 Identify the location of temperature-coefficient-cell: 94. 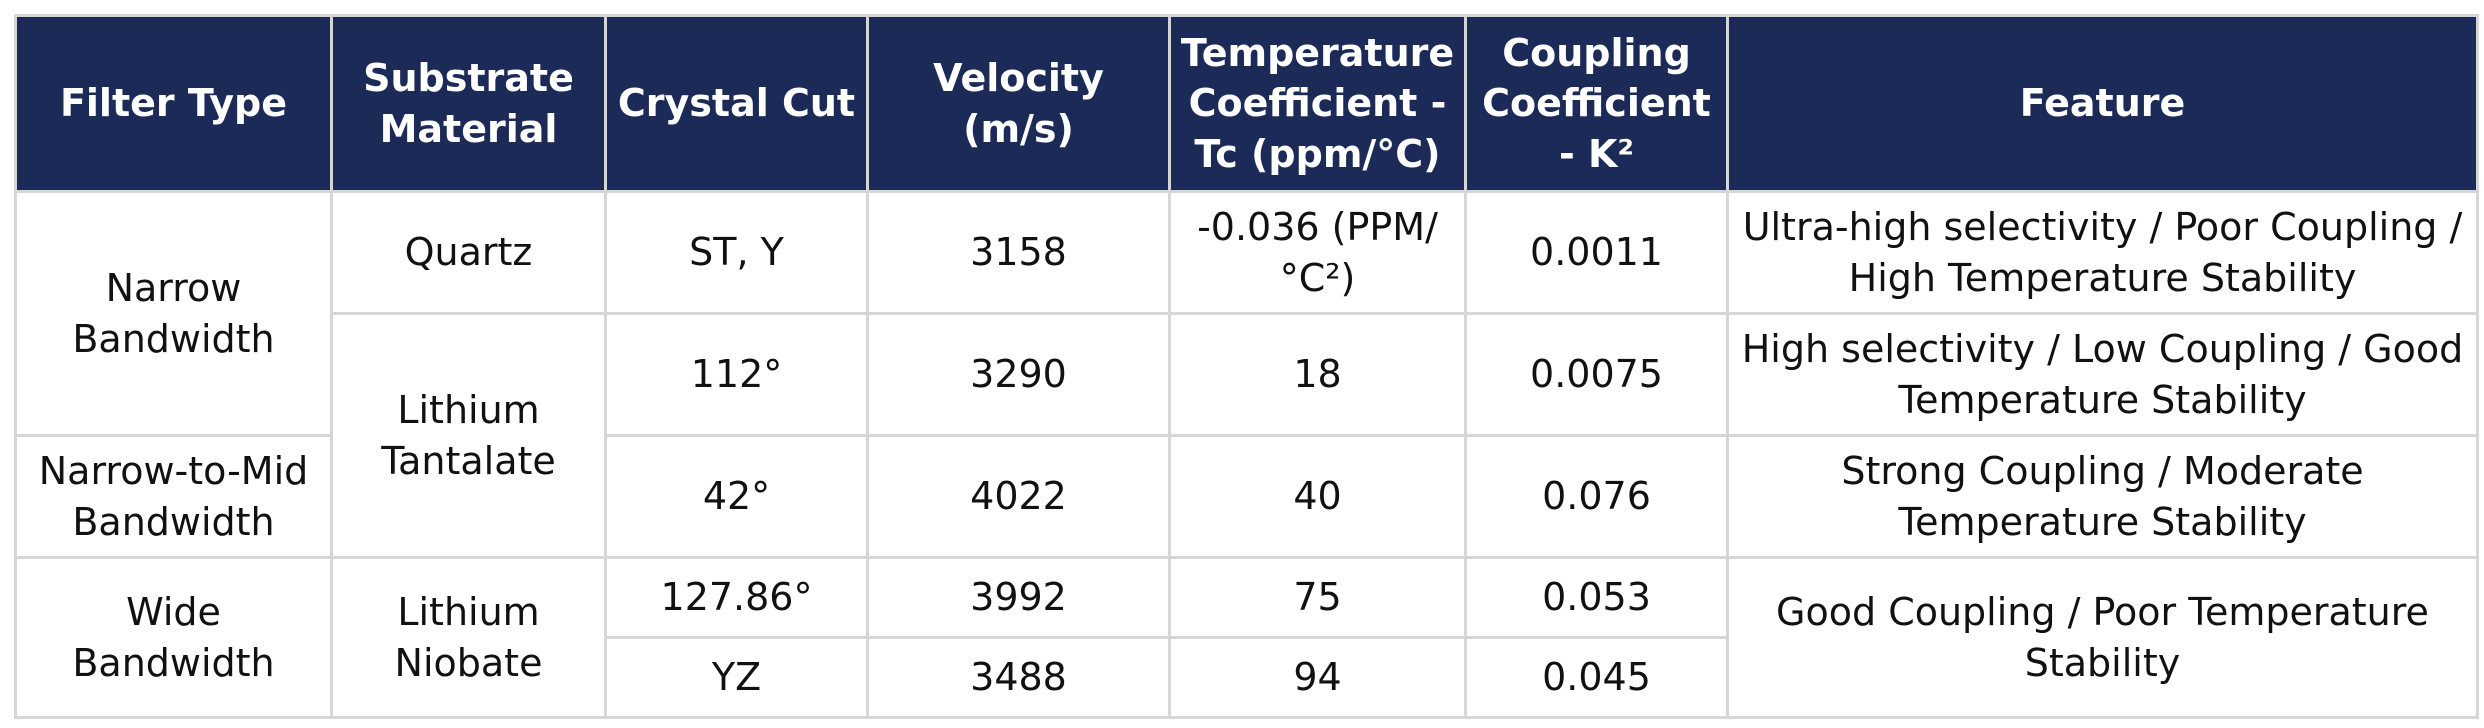
(1317, 677).